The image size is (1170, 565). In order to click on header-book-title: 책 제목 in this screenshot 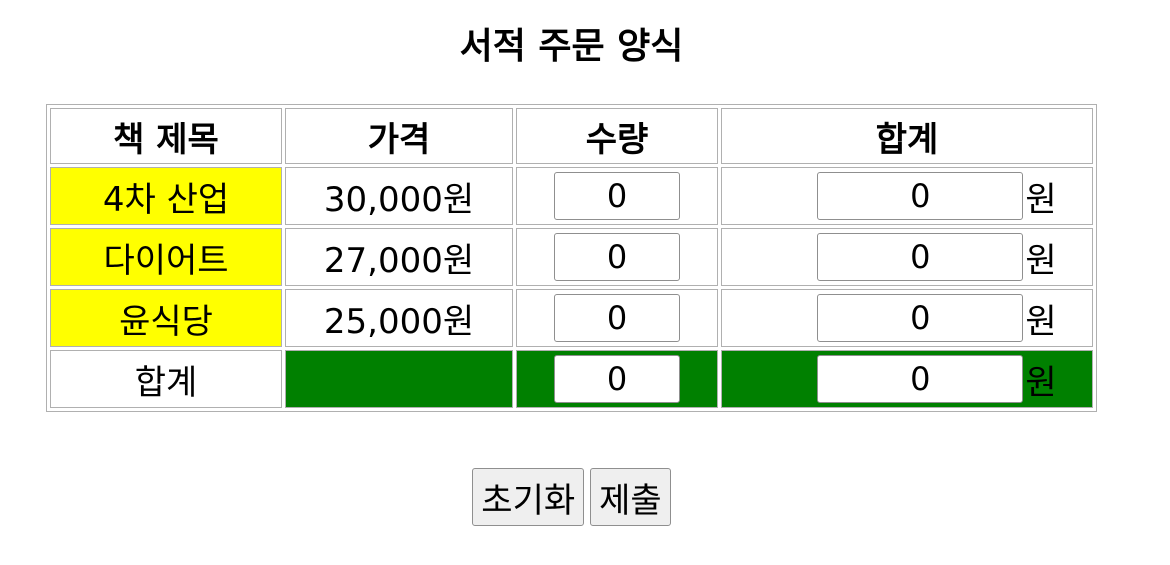, I will do `click(166, 136)`.